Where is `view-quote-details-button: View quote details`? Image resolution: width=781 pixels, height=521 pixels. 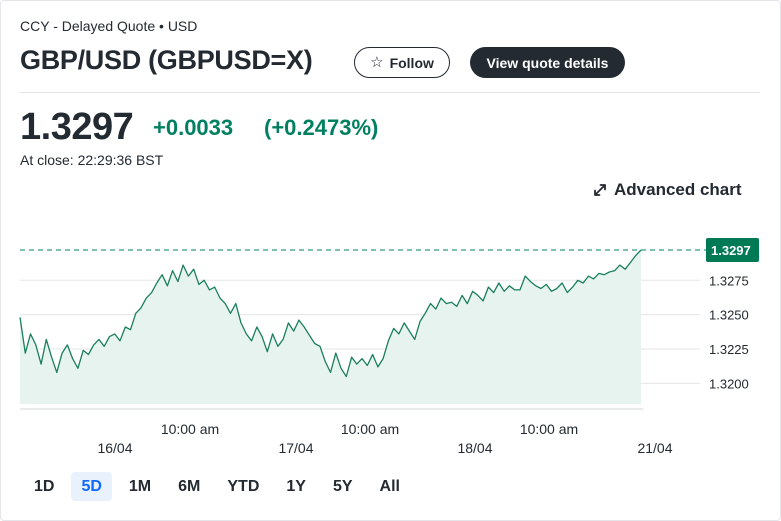 view-quote-details-button: View quote details is located at coordinates (547, 62).